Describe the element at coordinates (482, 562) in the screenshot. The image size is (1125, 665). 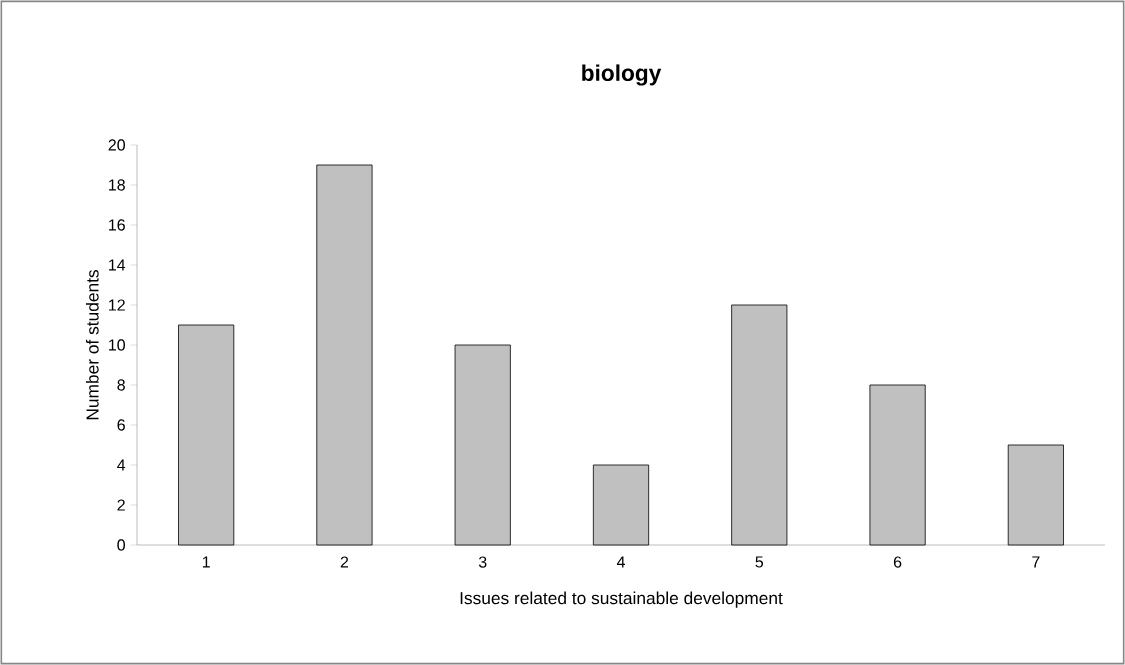
I see `x-tick-label: 3` at that location.